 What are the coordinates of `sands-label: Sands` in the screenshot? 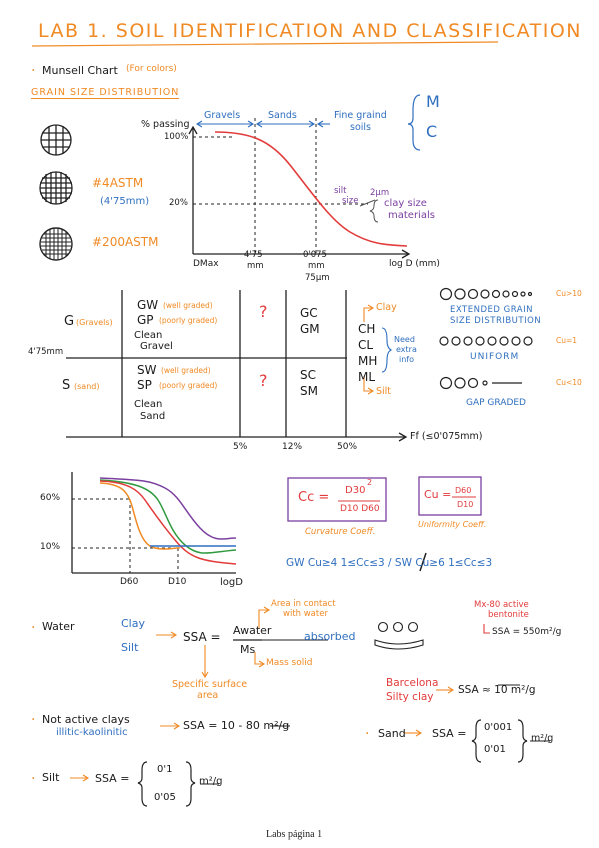 It's located at (282, 115).